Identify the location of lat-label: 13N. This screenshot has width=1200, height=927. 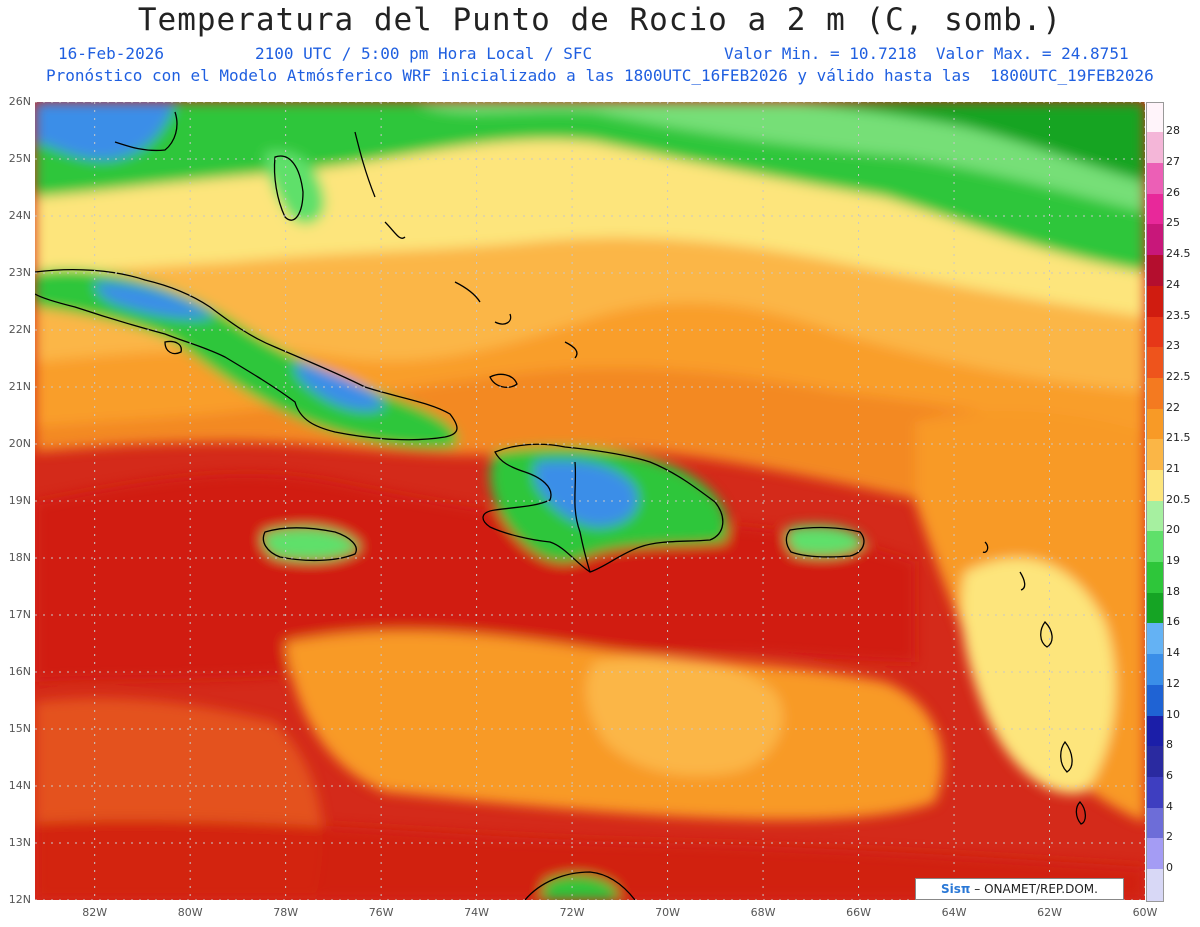
(19, 842).